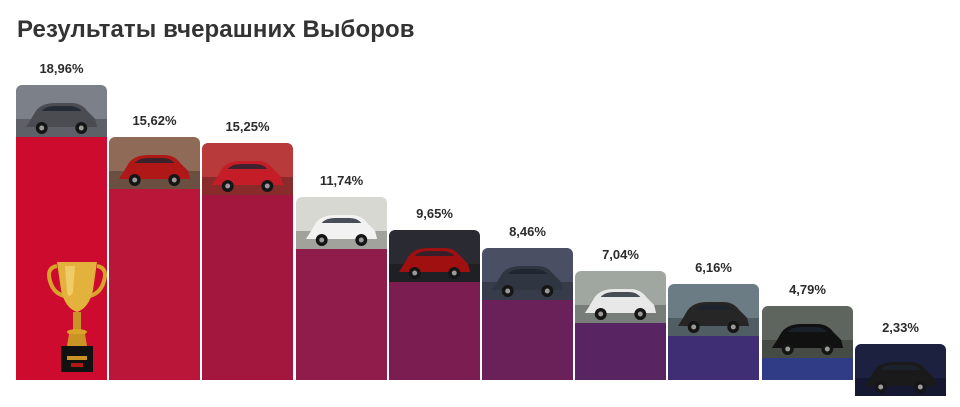 The image size is (960, 407). I want to click on value-label: 11,74%, so click(341, 180).